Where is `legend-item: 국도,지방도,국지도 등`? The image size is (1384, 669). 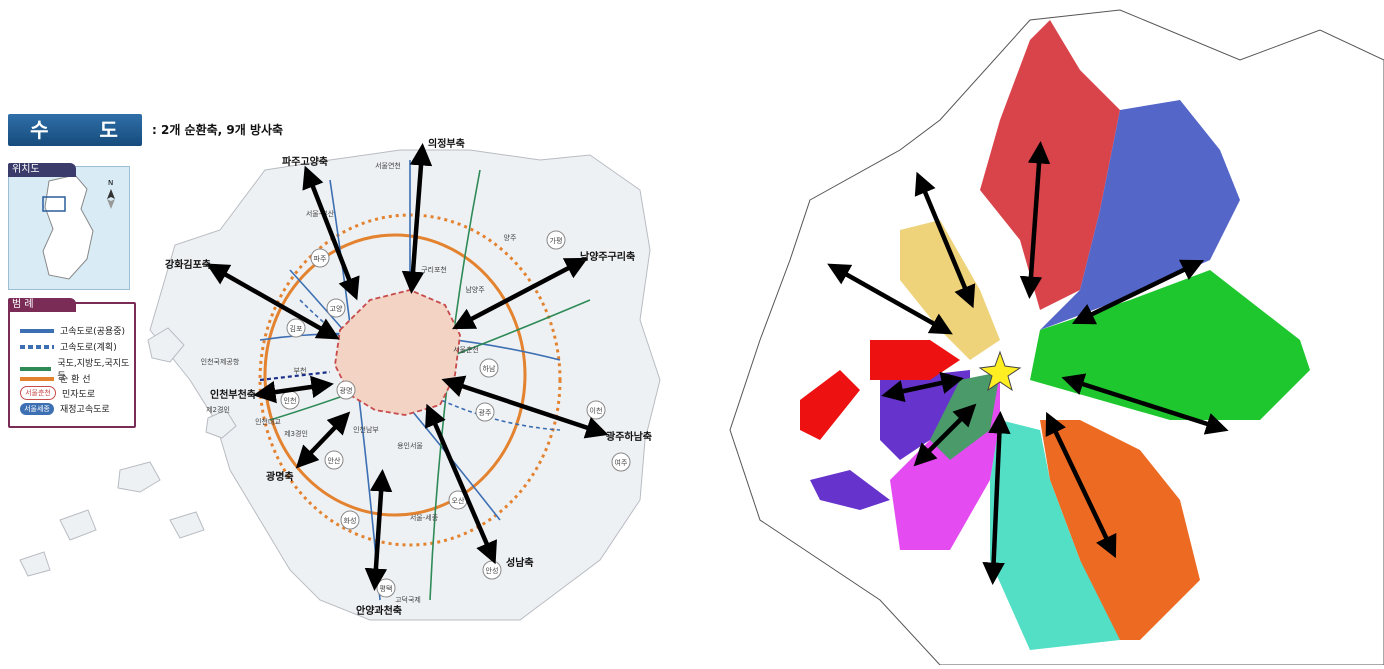
legend-item: 국도,지방도,국지도 등 is located at coordinates (77, 369).